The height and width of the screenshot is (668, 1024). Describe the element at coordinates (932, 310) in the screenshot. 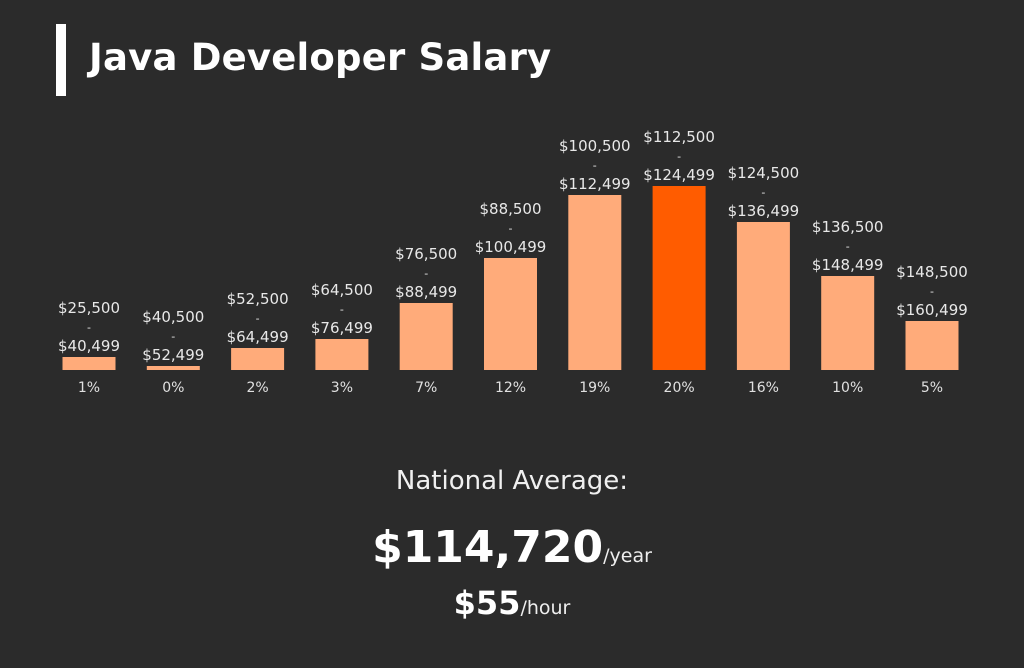

I see `bar-range-high: $160,499` at that location.